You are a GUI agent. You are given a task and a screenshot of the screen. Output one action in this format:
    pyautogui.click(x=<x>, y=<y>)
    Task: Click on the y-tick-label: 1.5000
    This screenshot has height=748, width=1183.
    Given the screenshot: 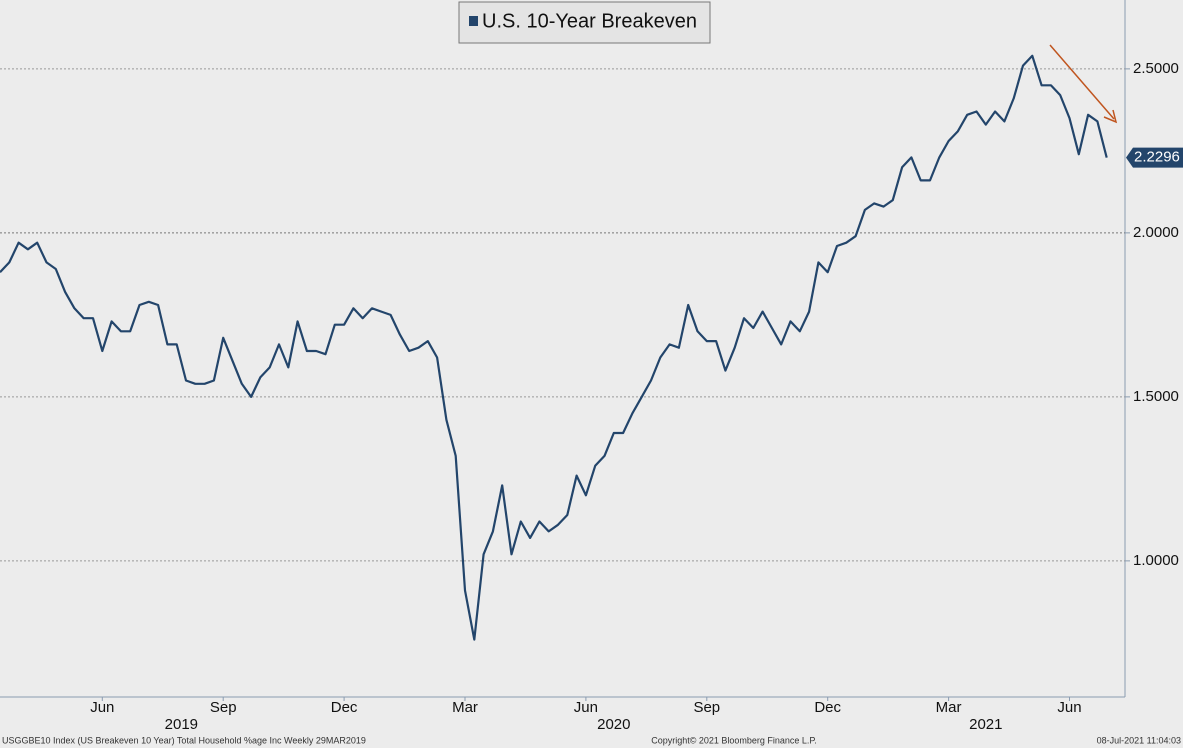 What is the action you would take?
    pyautogui.click(x=1156, y=396)
    